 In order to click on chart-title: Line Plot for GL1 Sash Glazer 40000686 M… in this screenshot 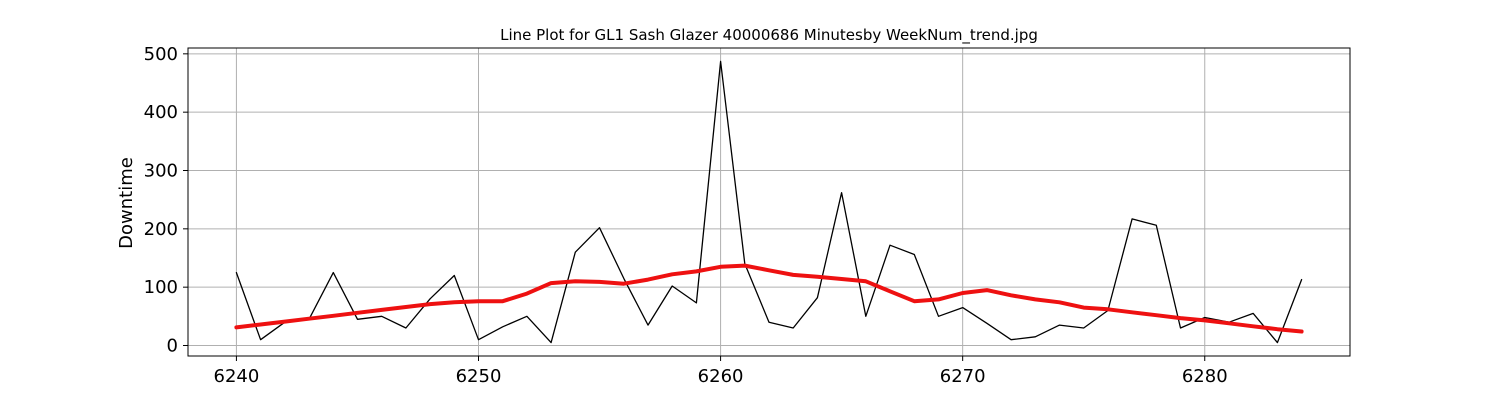, I will do `click(769, 35)`.